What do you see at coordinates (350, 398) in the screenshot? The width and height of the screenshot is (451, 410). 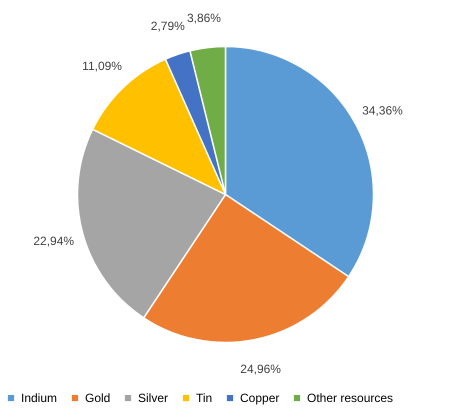 I see `legend-label: Other resources` at bounding box center [350, 398].